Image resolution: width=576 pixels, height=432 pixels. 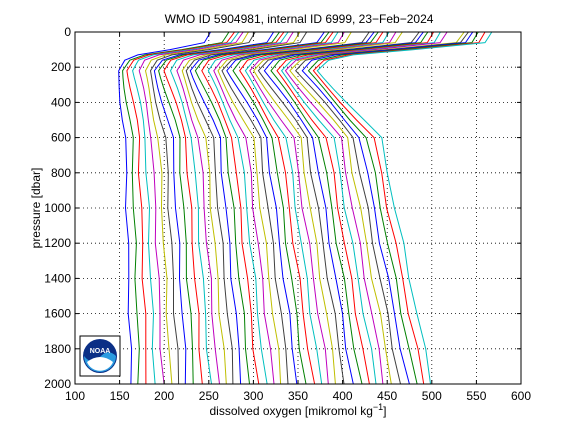 What do you see at coordinates (521, 396) in the screenshot?
I see `x-tick-label: 600` at bounding box center [521, 396].